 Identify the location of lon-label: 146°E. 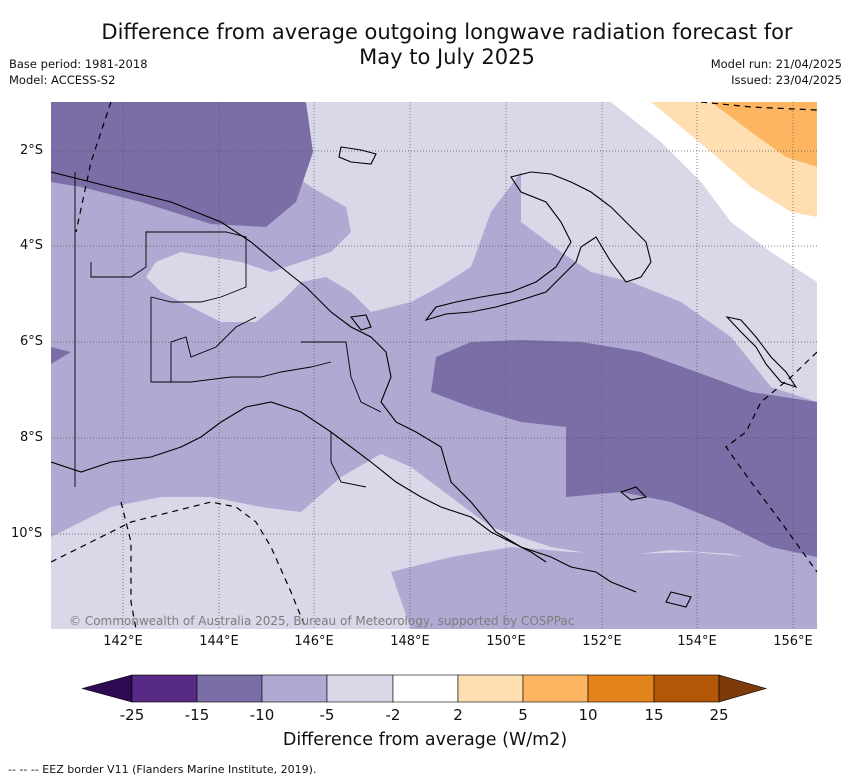
(314, 641).